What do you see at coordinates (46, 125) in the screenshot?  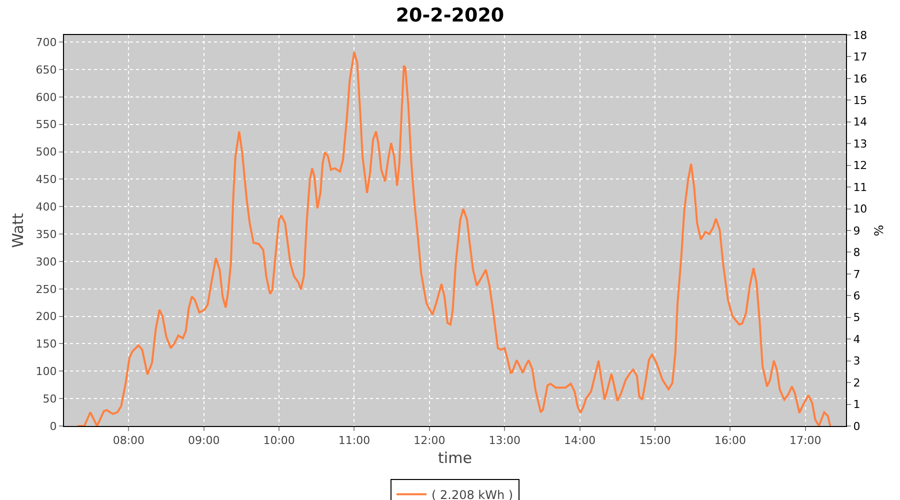 I see `y-tick-label: 550` at bounding box center [46, 125].